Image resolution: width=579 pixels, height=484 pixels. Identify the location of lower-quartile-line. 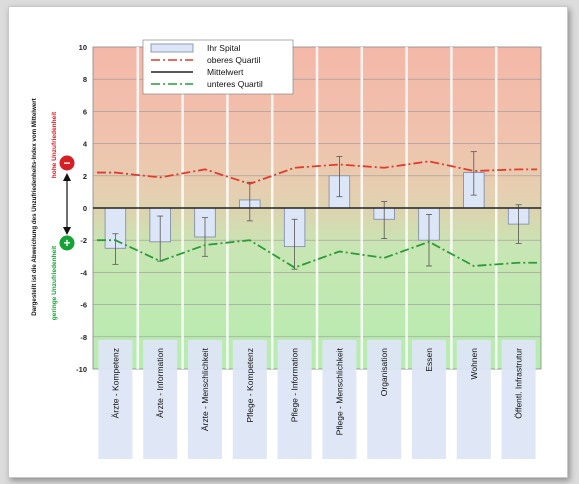
(317, 254).